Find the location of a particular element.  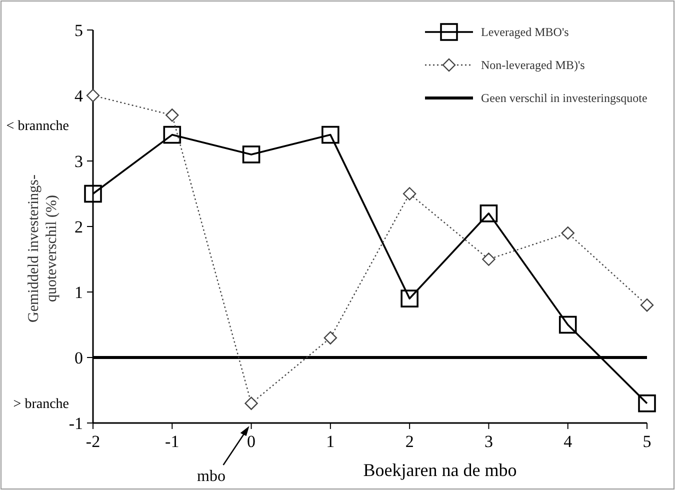

x-tick-label: 2 is located at coordinates (409, 441).